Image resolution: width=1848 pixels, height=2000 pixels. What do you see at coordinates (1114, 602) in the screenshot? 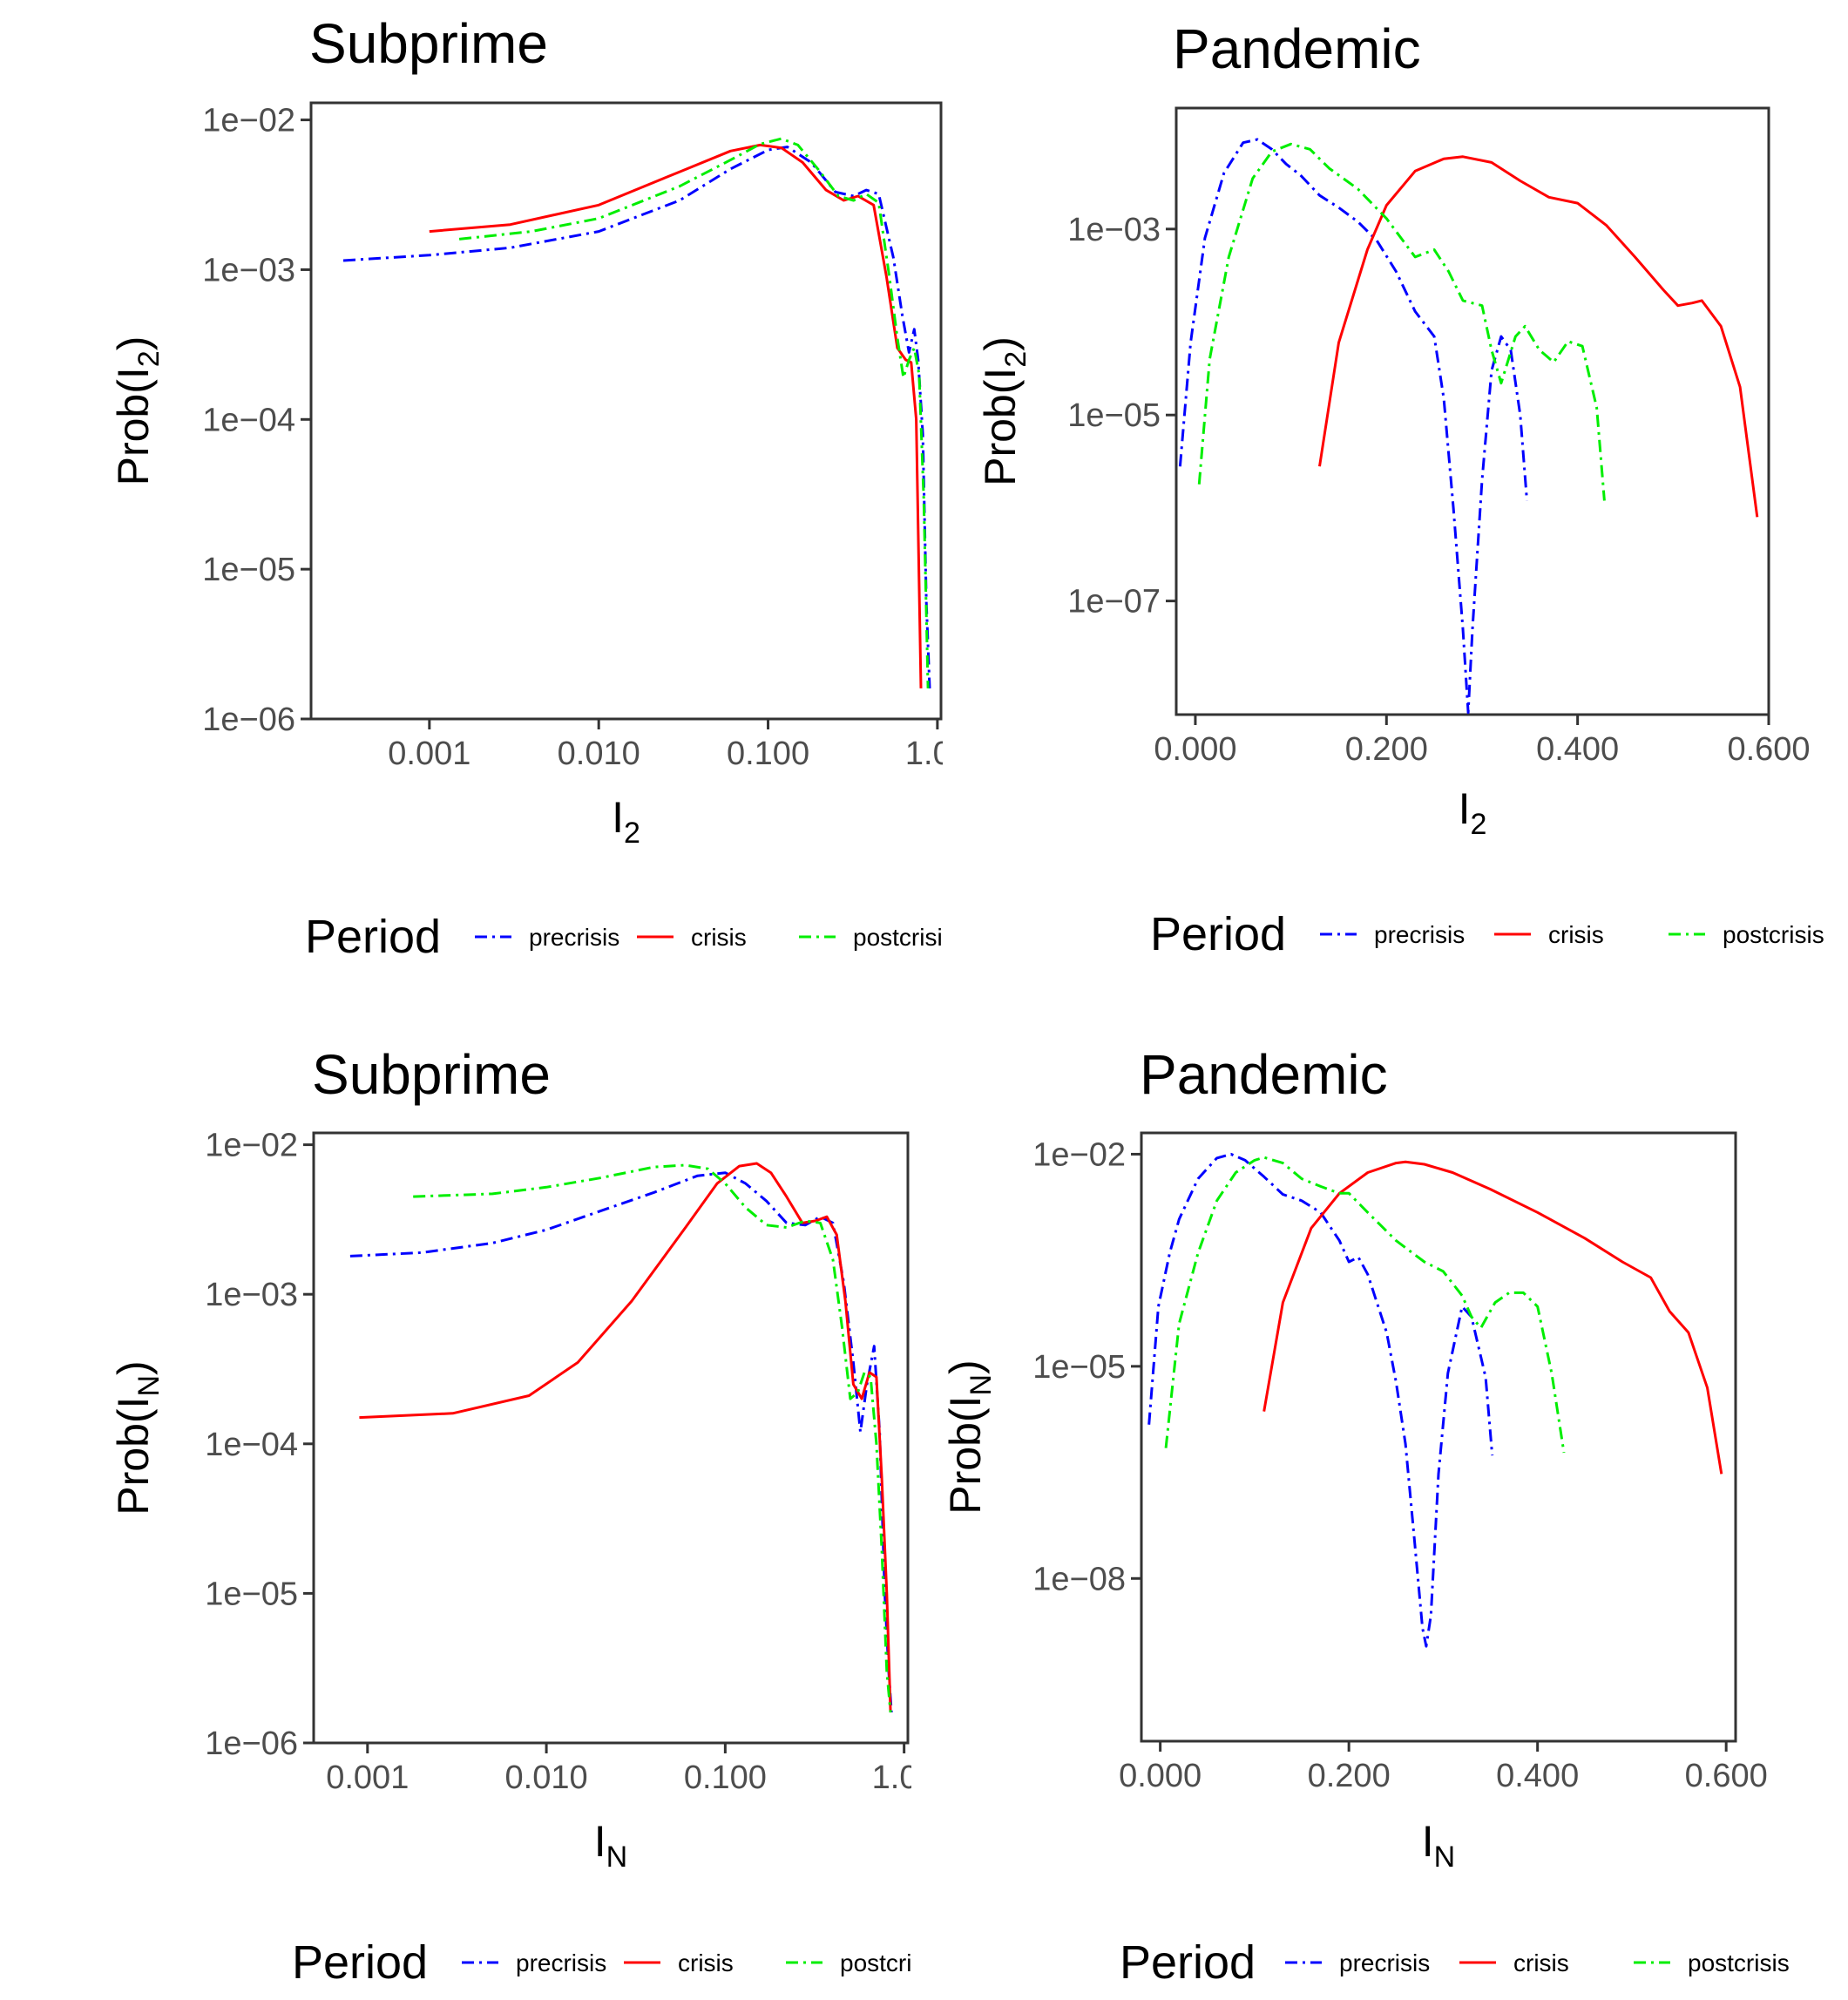
I see `y-tick-label: 1e−07` at bounding box center [1114, 602].